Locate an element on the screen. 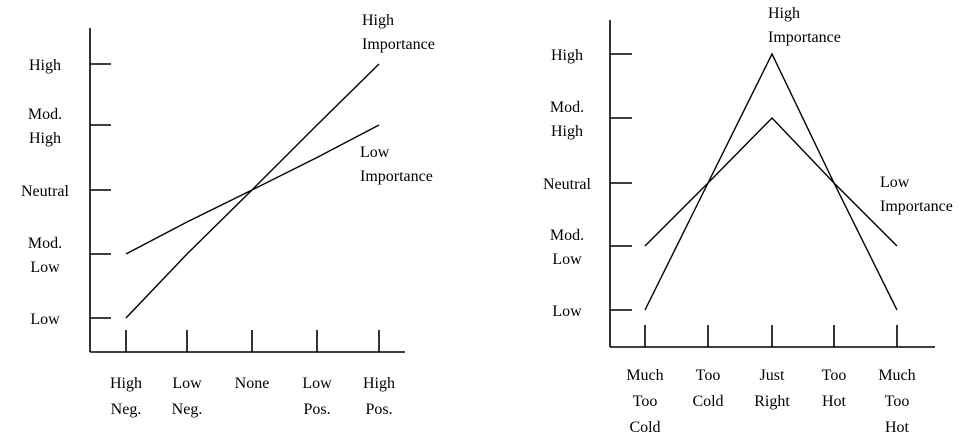  x-tick-label: Too Cold is located at coordinates (707, 388).